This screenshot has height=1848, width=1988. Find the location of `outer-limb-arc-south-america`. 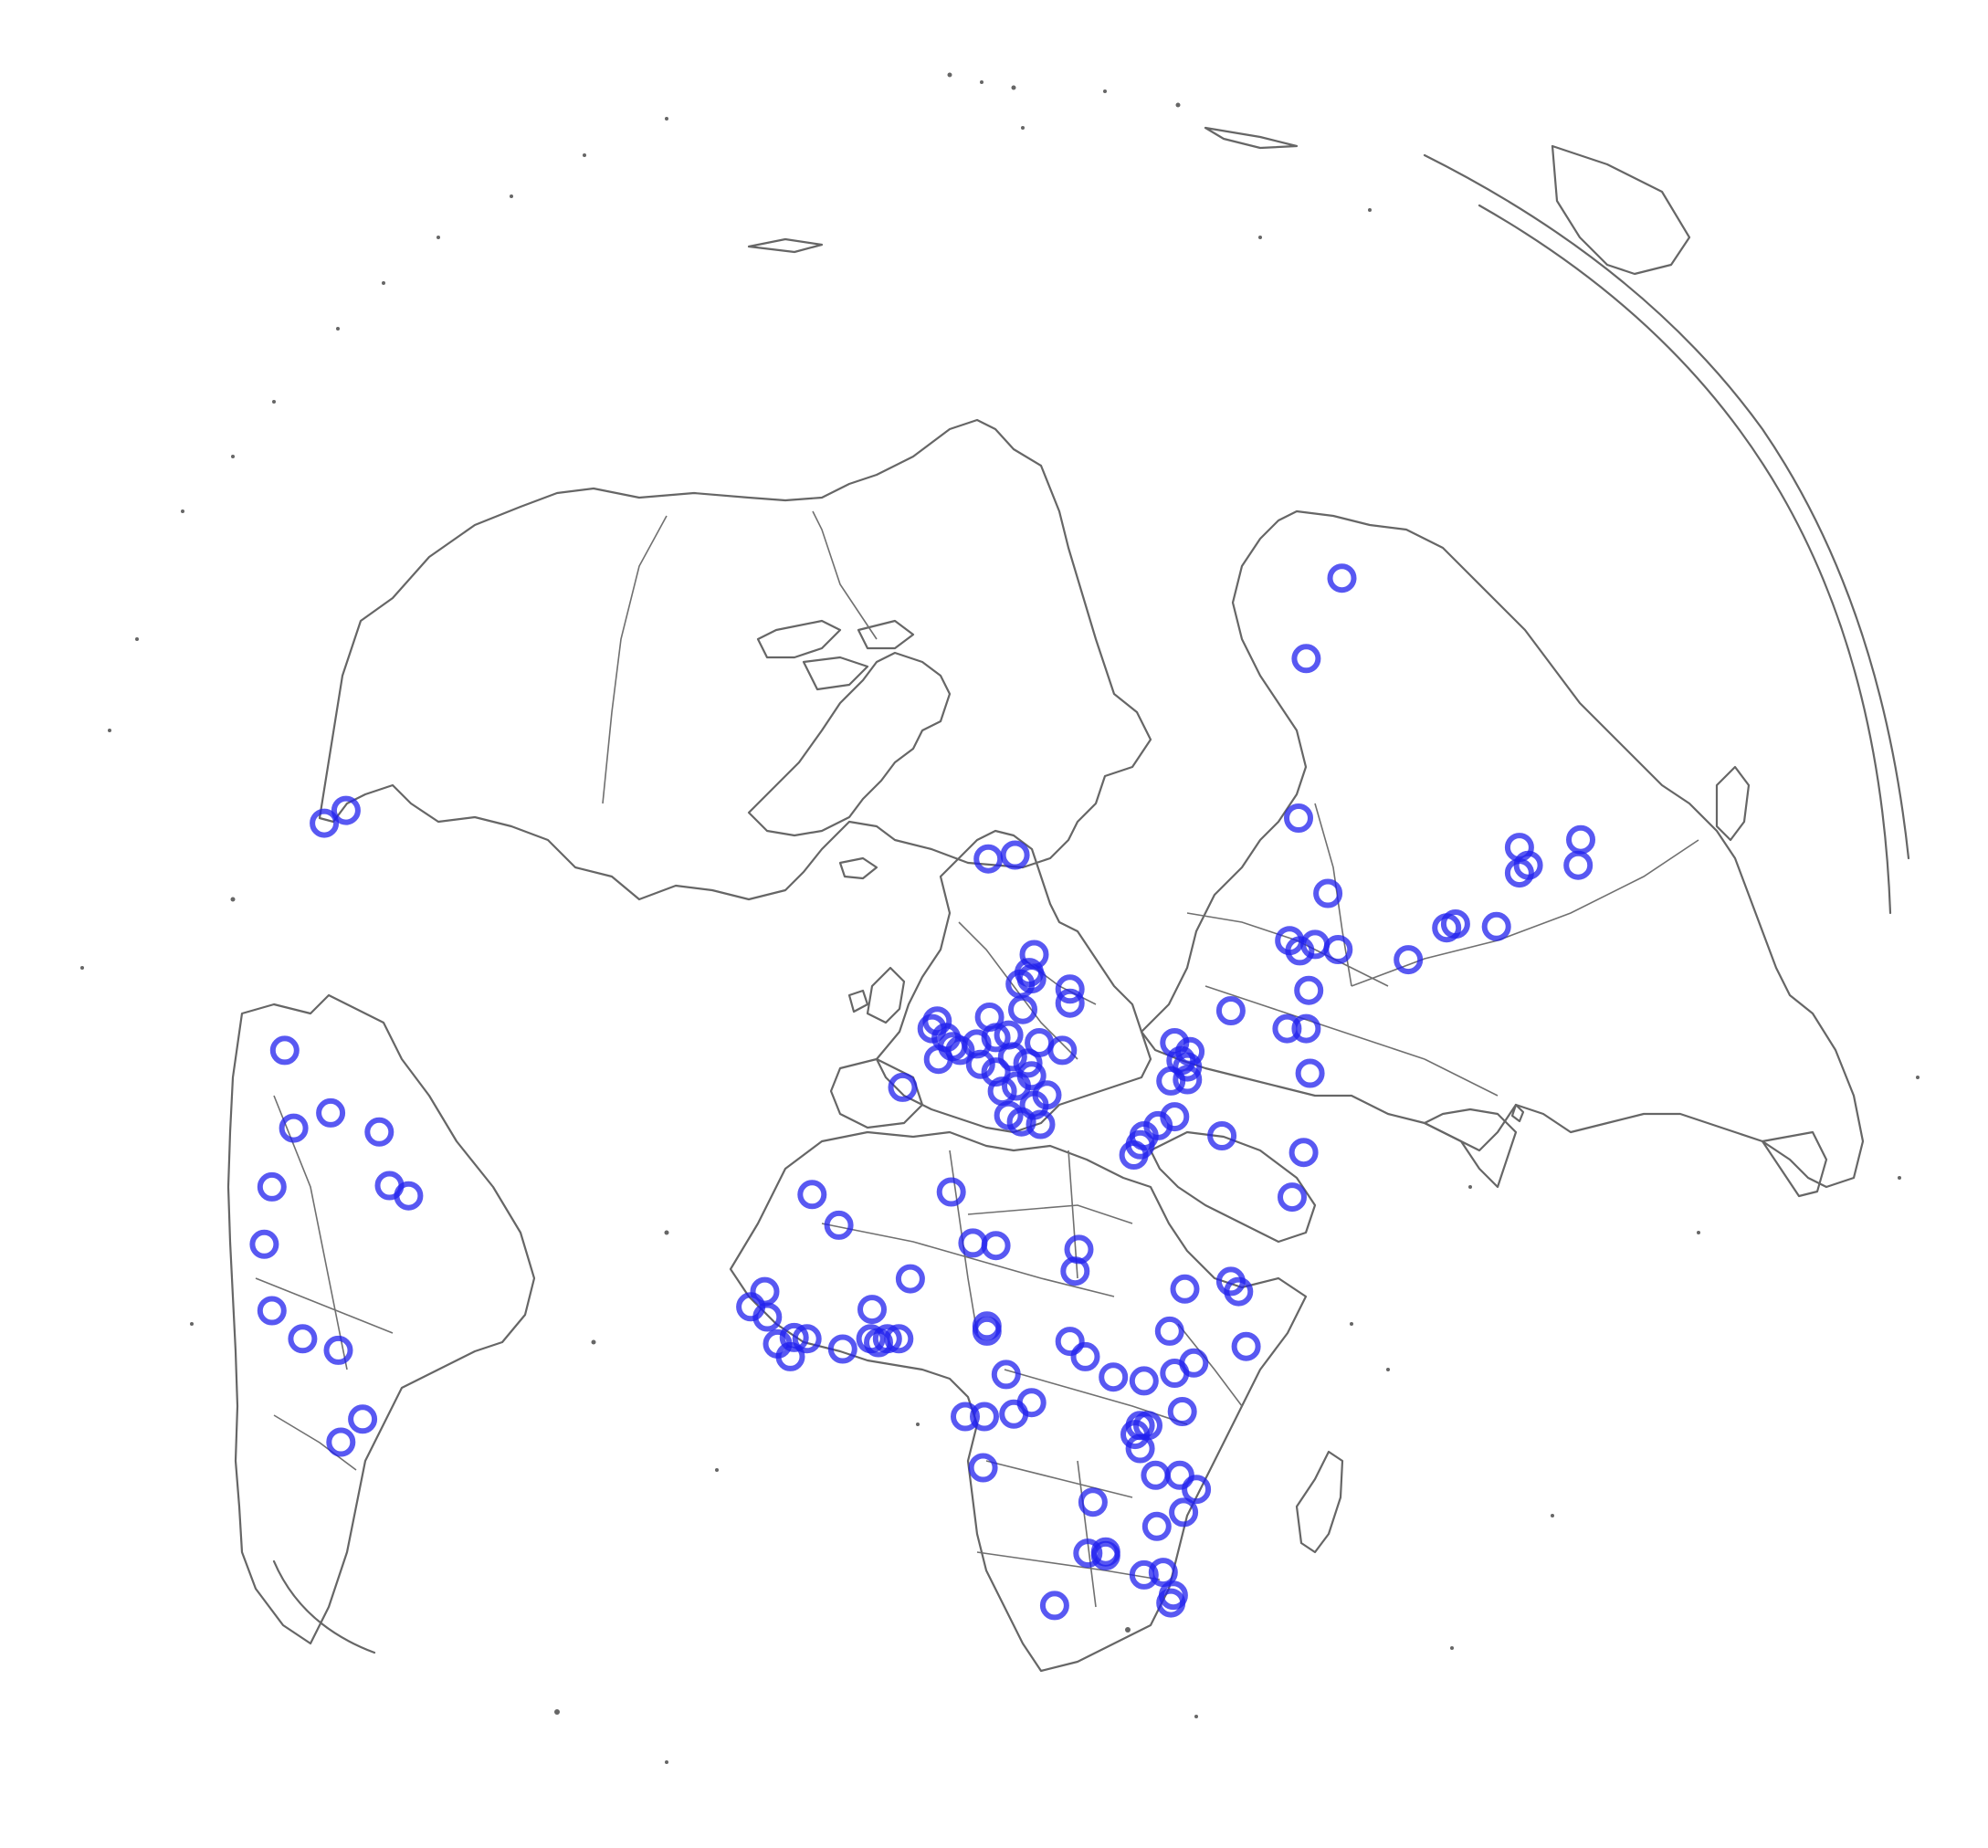

outer-limb-arc-south-america is located at coordinates (324, 1607).